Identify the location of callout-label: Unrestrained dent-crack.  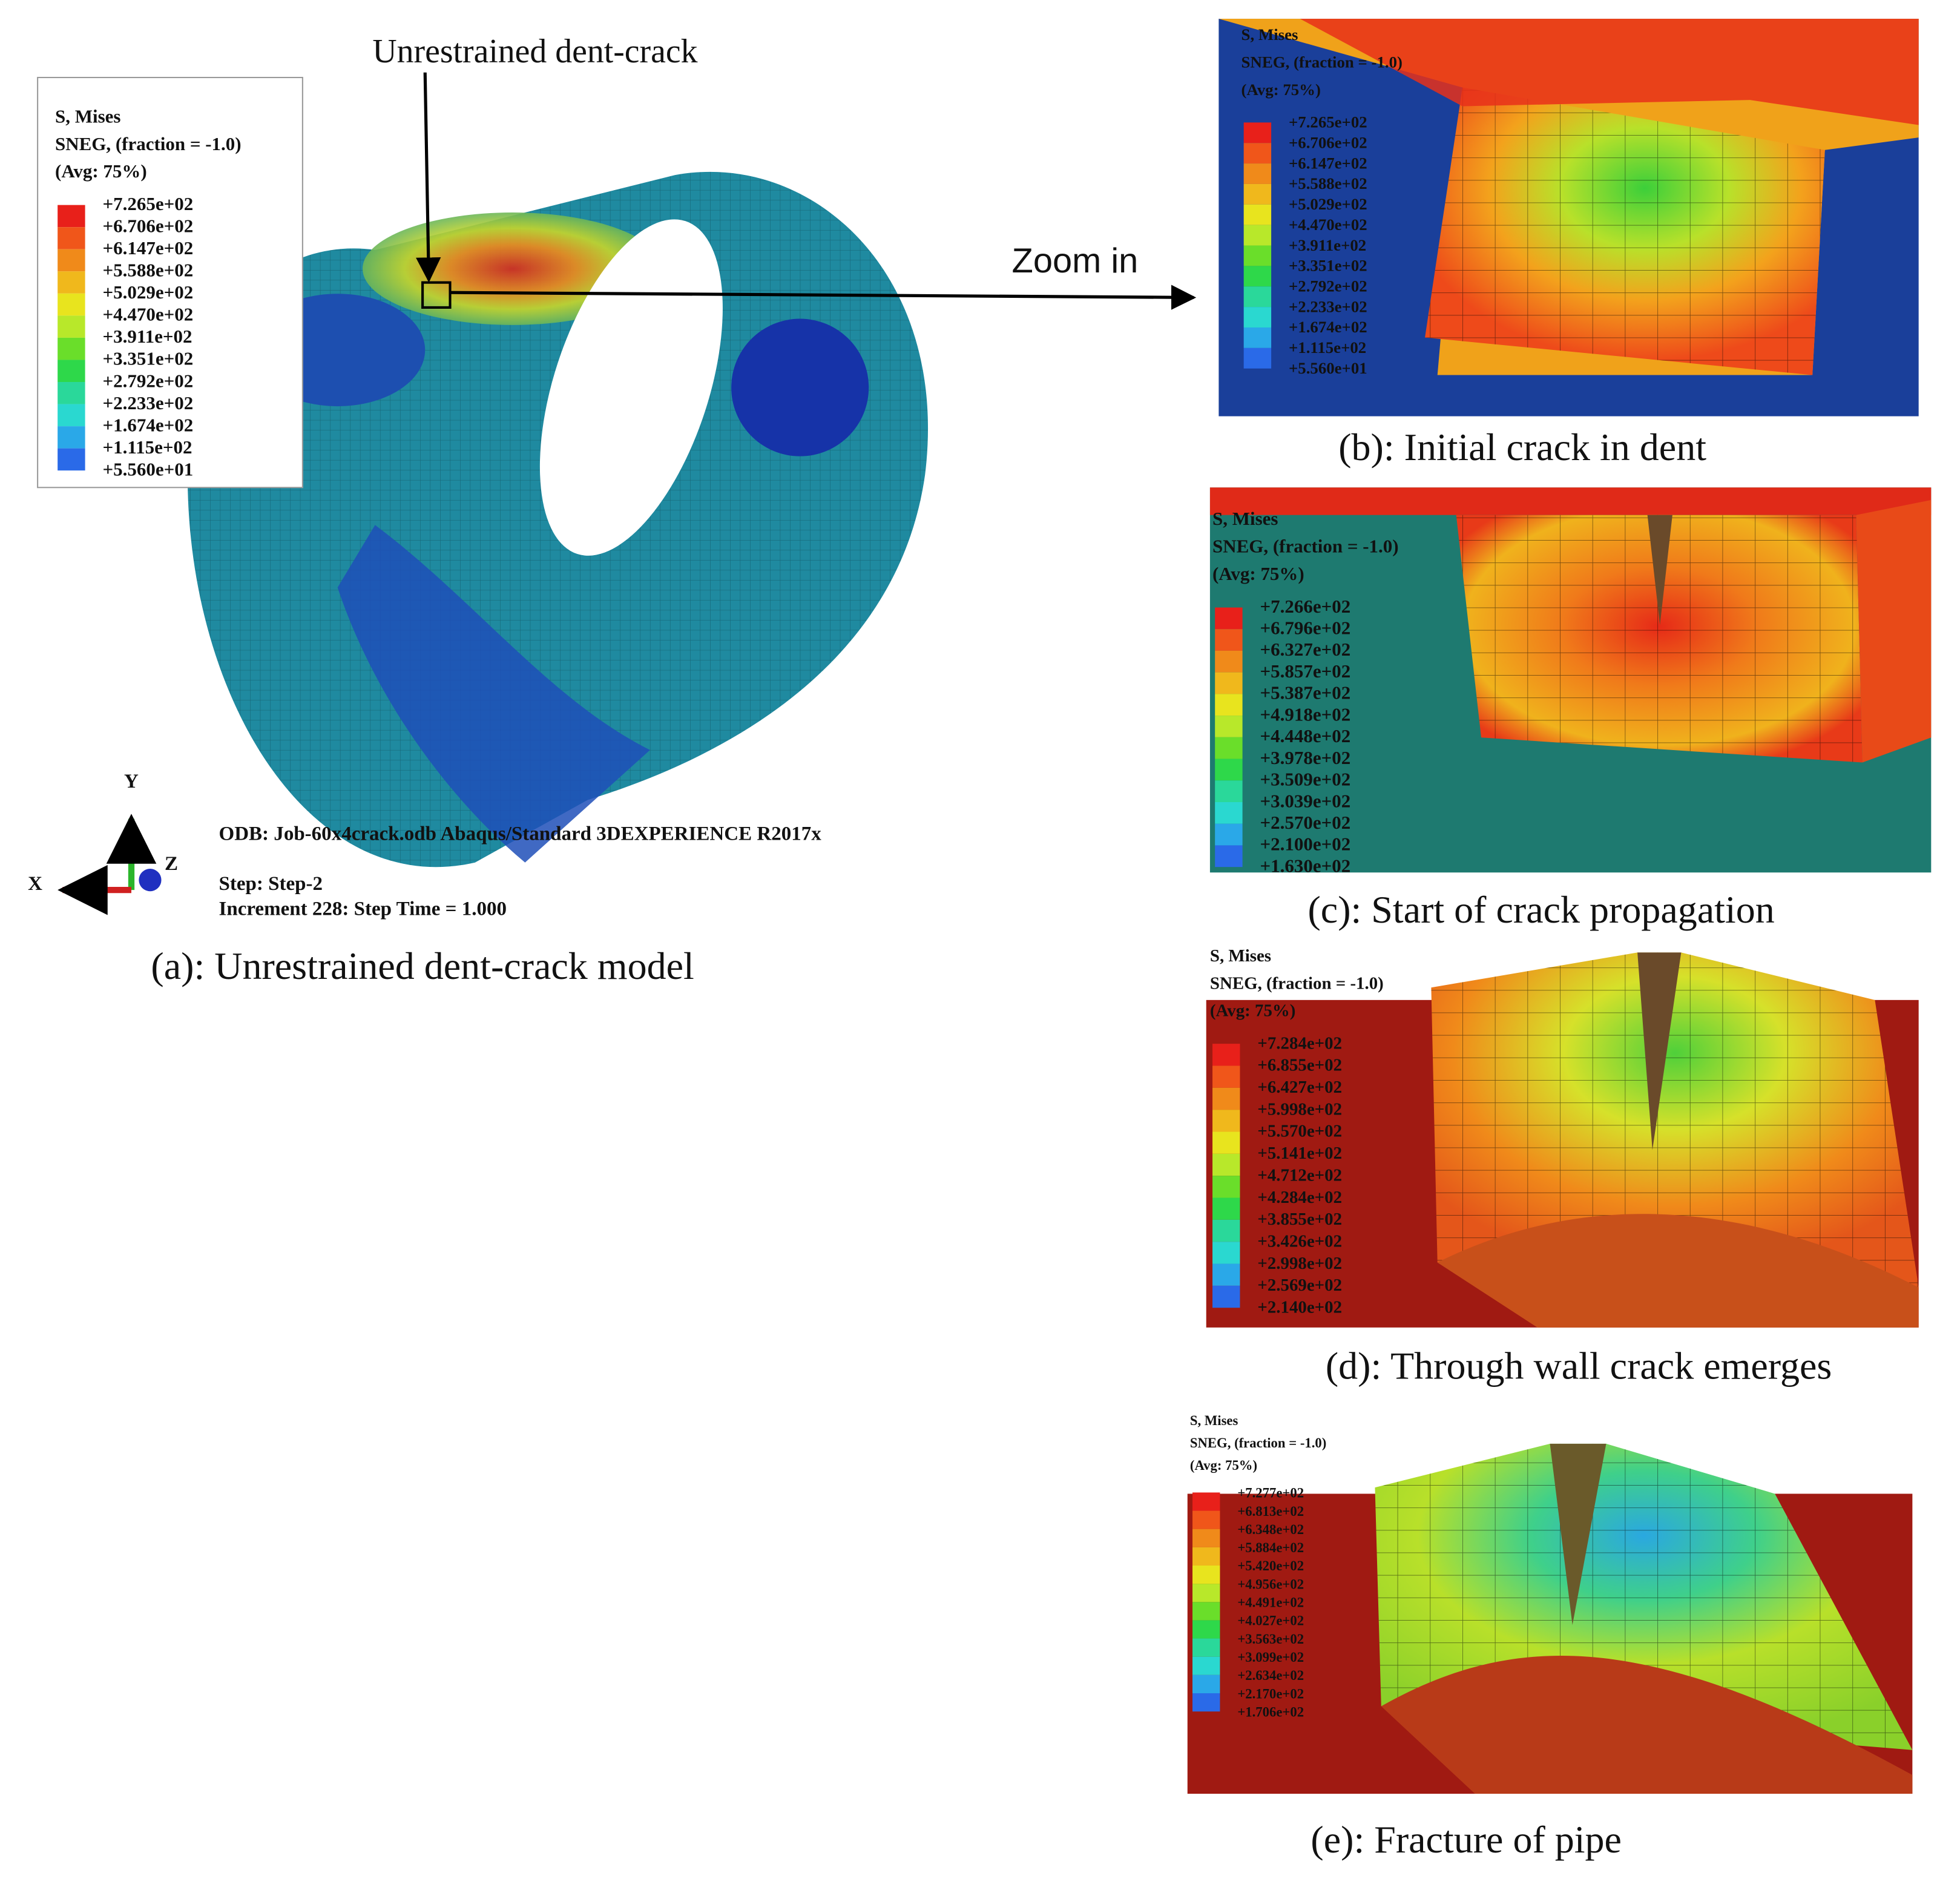
(534, 51).